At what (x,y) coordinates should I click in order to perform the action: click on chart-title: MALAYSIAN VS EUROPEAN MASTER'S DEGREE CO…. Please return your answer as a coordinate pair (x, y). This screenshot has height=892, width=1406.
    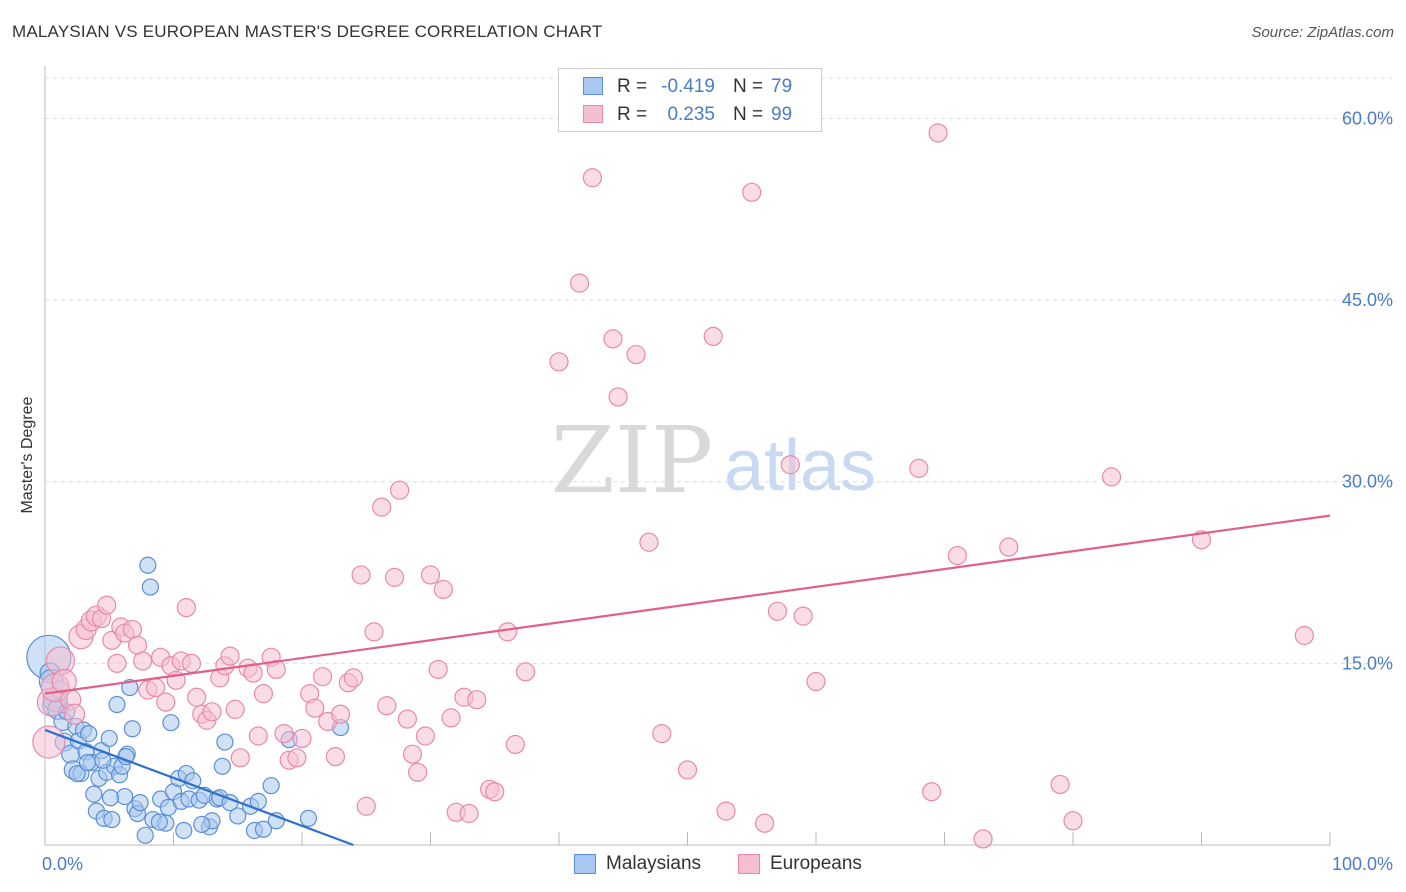
    Looking at the image, I should click on (307, 31).